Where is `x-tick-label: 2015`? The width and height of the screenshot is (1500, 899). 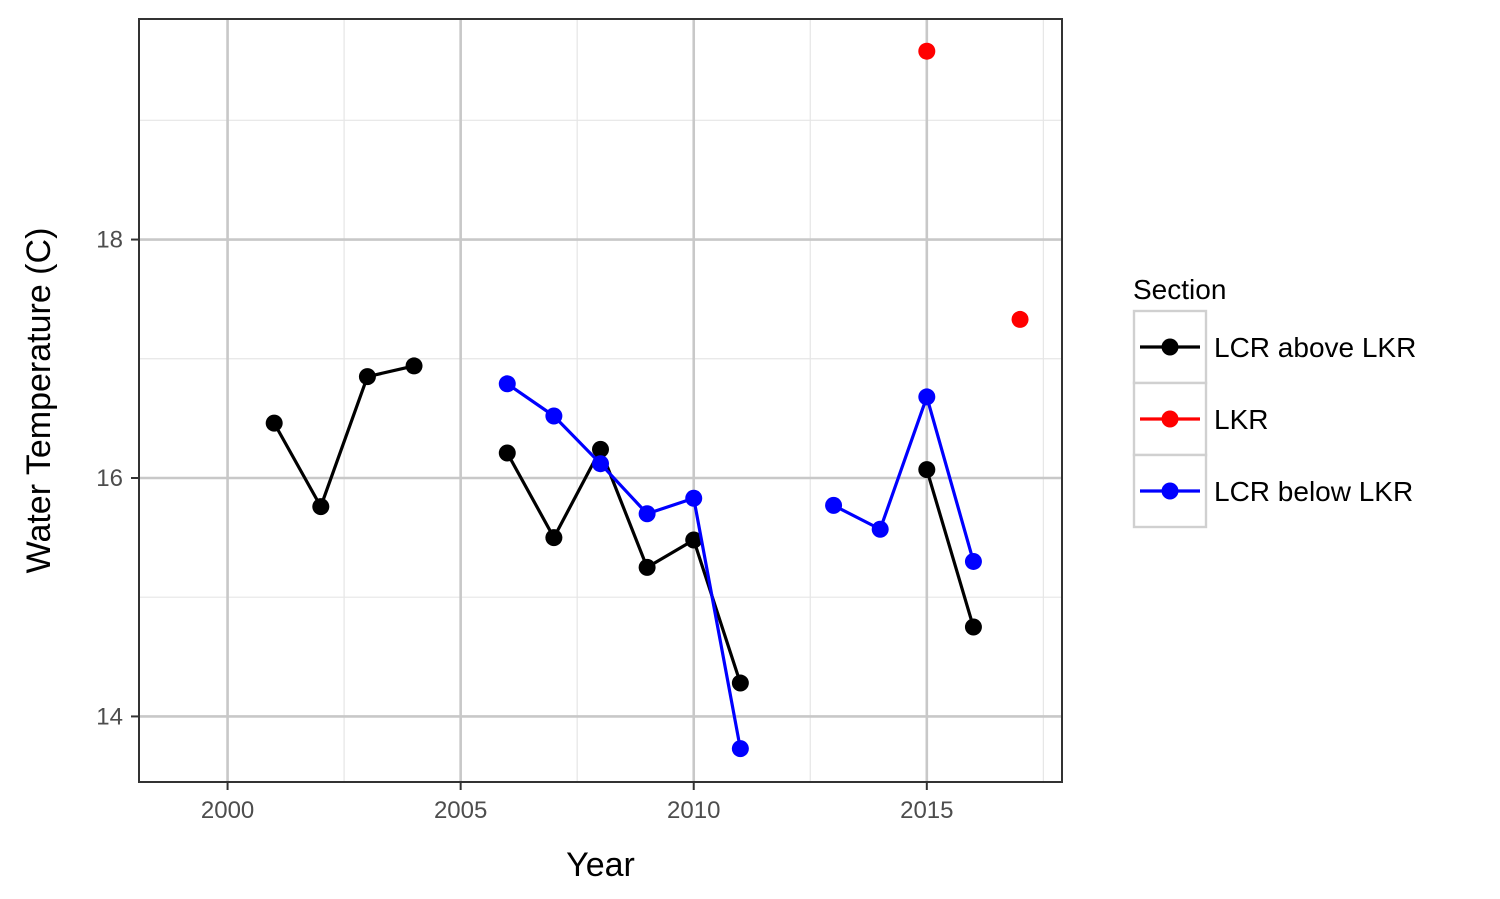 x-tick-label: 2015 is located at coordinates (926, 810).